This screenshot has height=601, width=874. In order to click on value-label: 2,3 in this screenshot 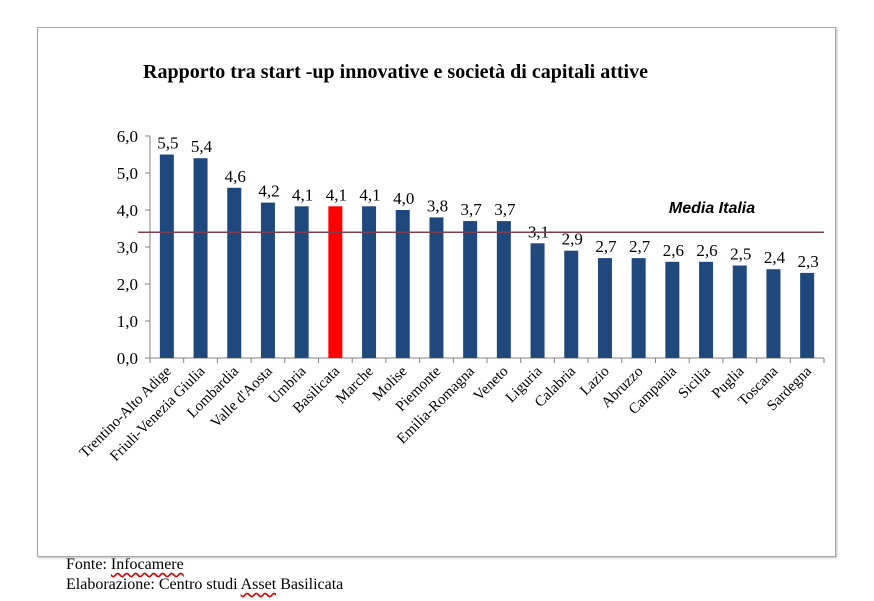, I will do `click(808, 261)`.